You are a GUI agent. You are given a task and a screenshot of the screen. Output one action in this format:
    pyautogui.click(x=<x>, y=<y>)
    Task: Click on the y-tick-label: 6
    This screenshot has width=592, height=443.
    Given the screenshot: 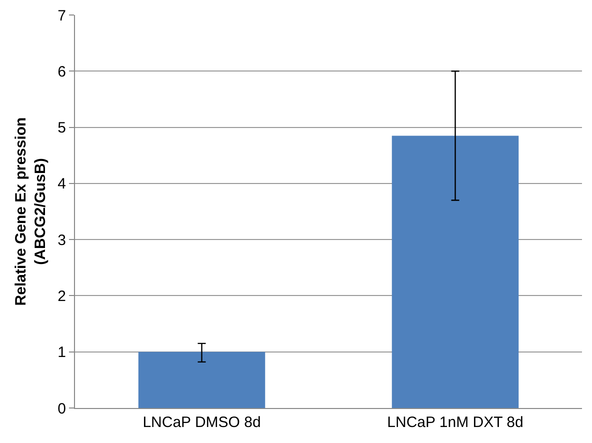 What is the action you would take?
    pyautogui.click(x=62, y=71)
    